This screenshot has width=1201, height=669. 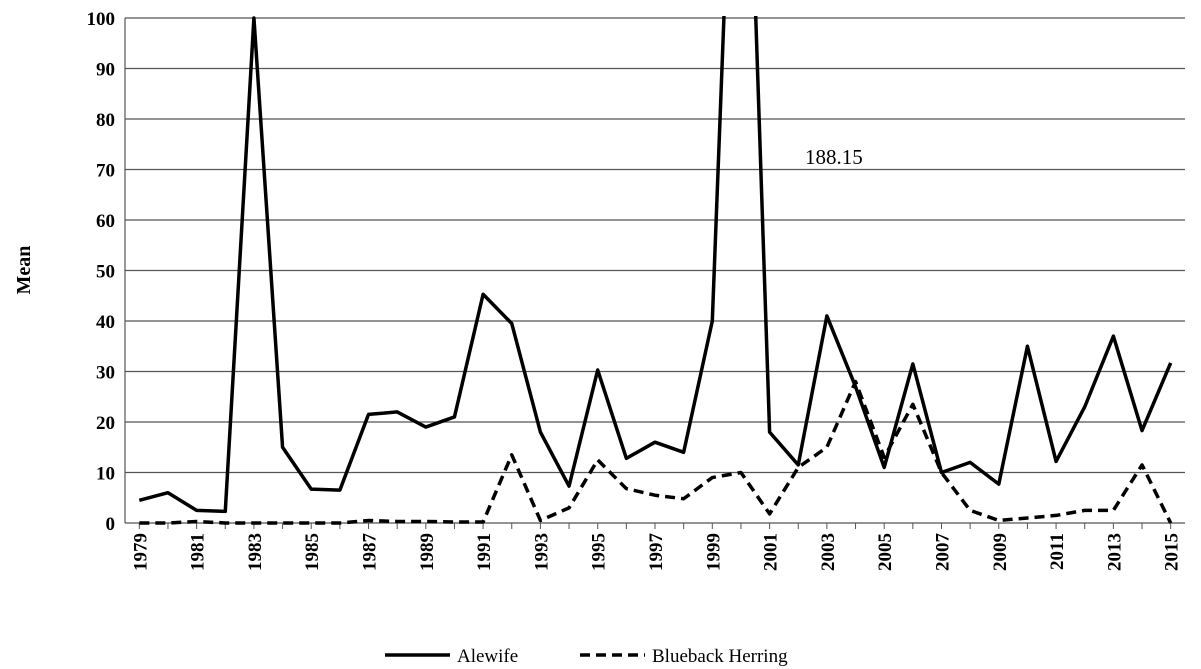 What do you see at coordinates (105, 322) in the screenshot?
I see `y-tick-label: 40` at bounding box center [105, 322].